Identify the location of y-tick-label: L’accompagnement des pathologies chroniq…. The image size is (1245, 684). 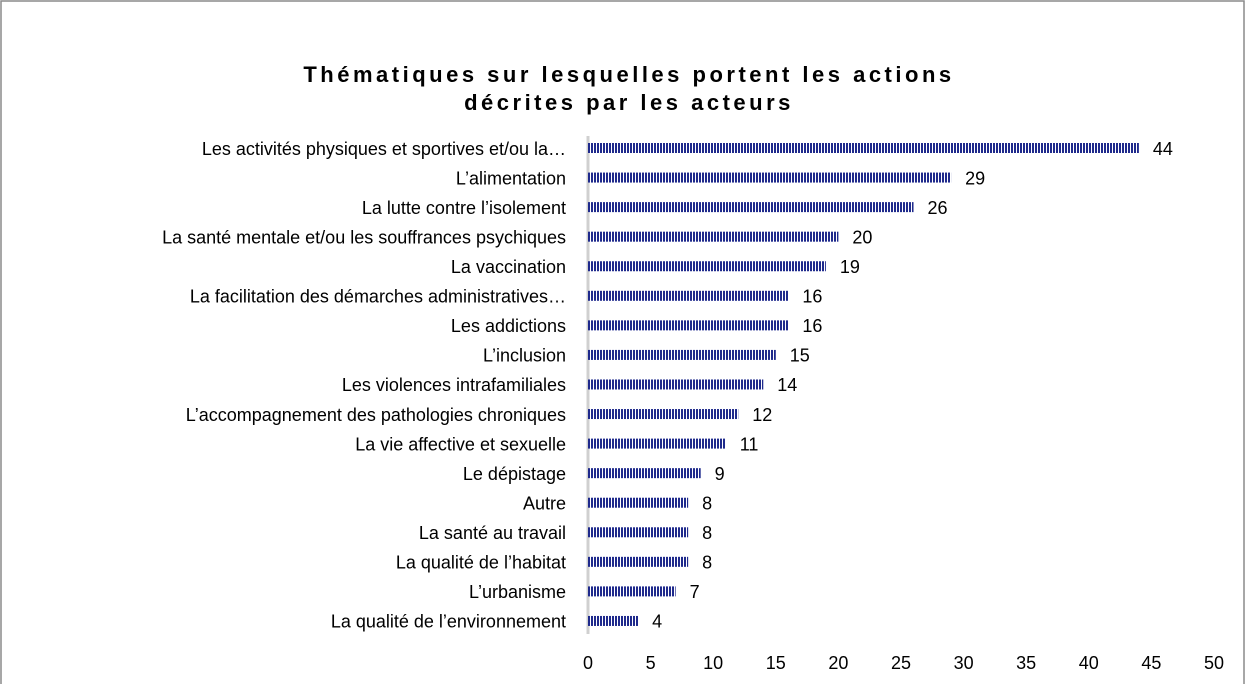
(376, 415).